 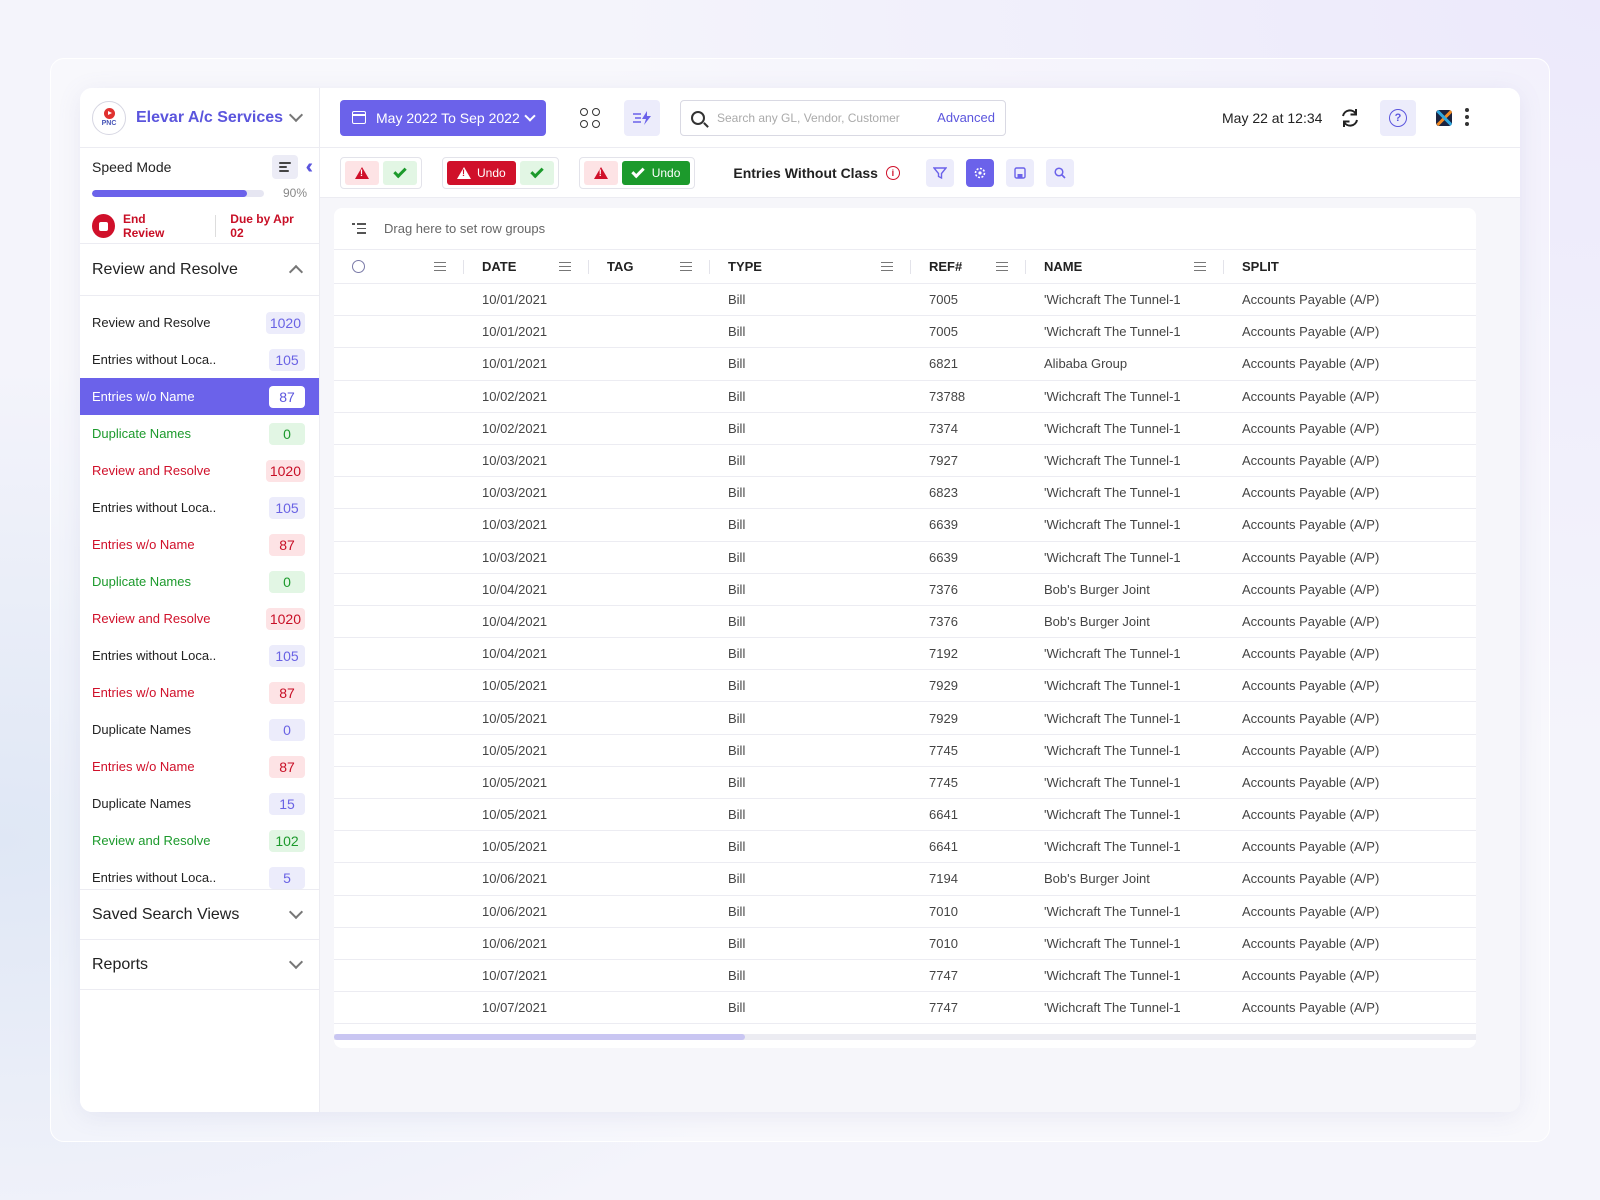 What do you see at coordinates (1059, 172) in the screenshot?
I see `search-button` at bounding box center [1059, 172].